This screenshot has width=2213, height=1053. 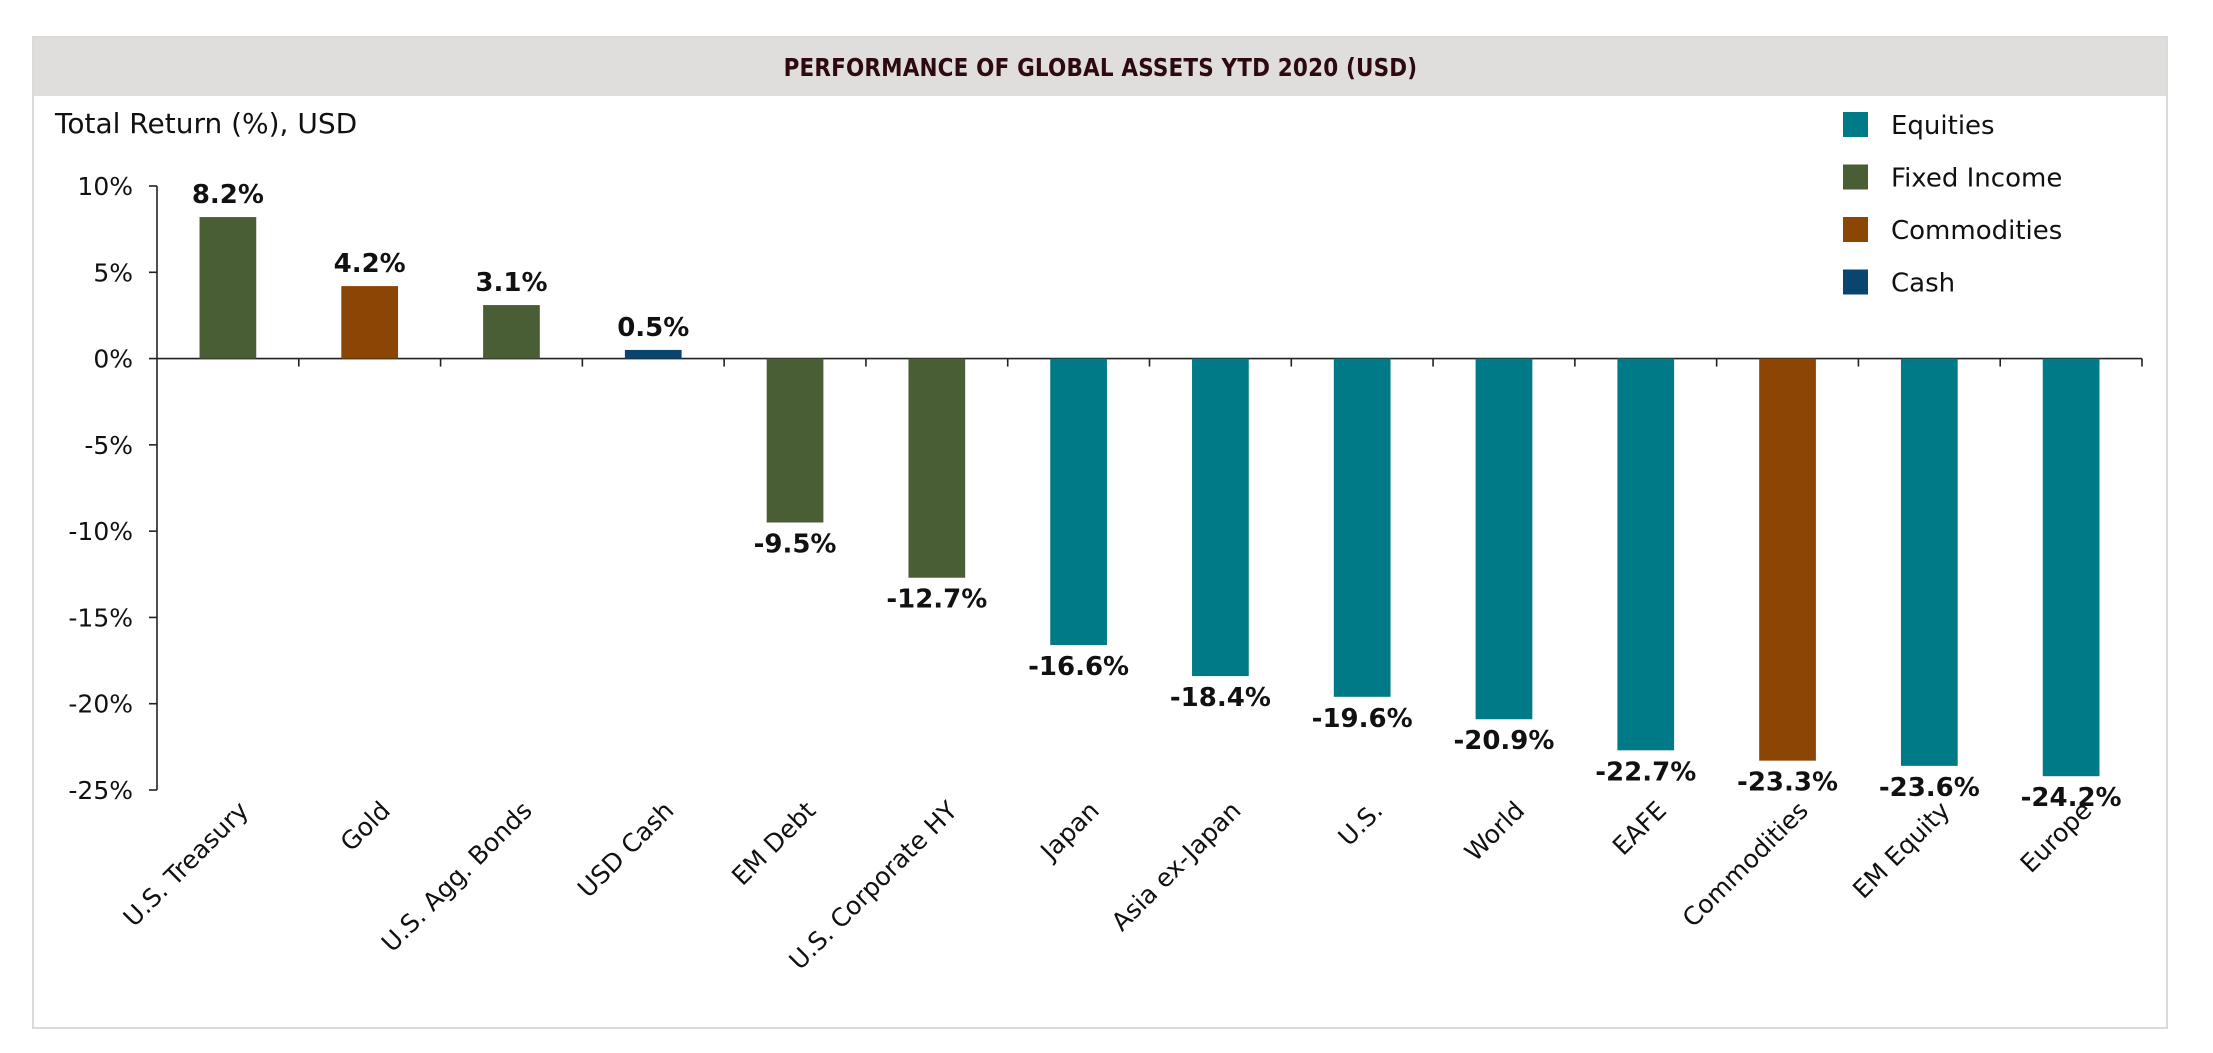 What do you see at coordinates (1361, 824) in the screenshot?
I see `category-label: U.S.` at bounding box center [1361, 824].